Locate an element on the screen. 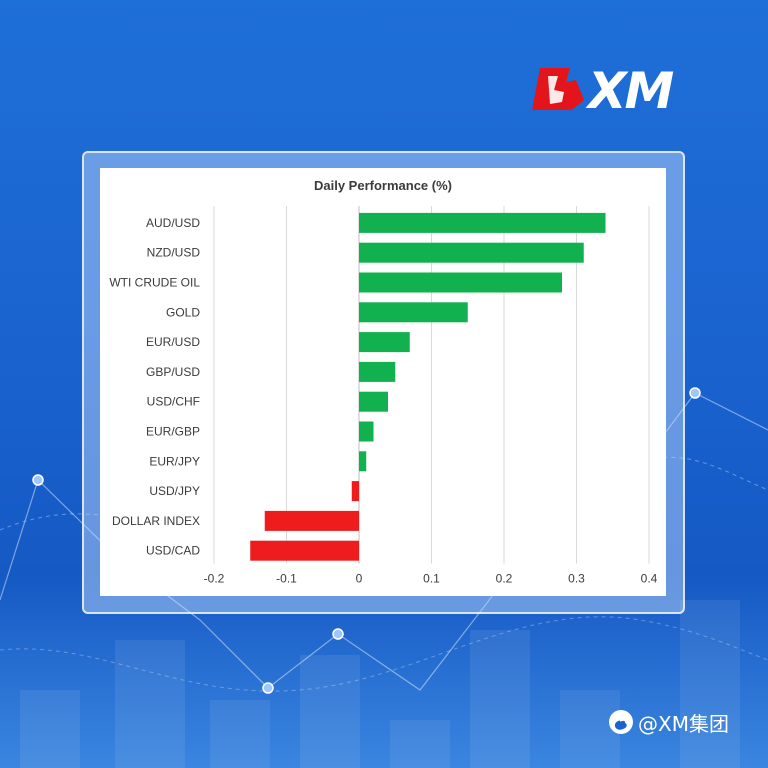  category-label: GOLD is located at coordinates (183, 312).